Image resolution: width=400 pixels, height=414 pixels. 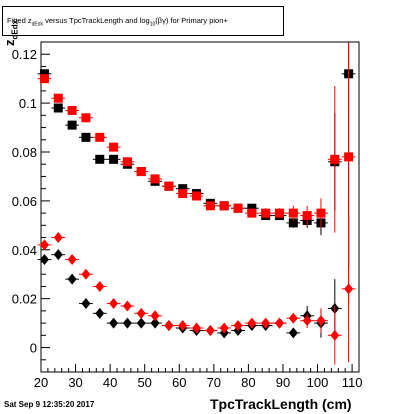 I want to click on x-tick-label: 70, so click(x=214, y=382).